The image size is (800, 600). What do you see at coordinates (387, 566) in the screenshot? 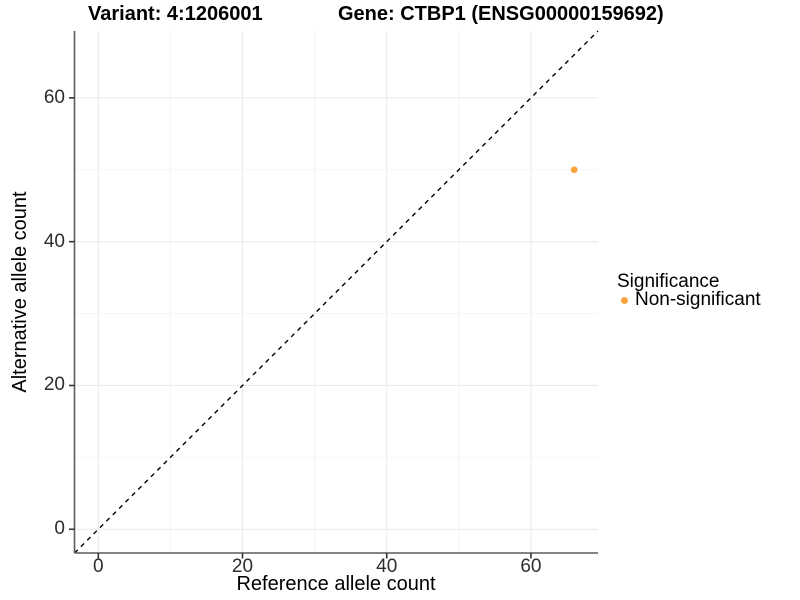
I see `x-tick-label: 40` at bounding box center [387, 566].